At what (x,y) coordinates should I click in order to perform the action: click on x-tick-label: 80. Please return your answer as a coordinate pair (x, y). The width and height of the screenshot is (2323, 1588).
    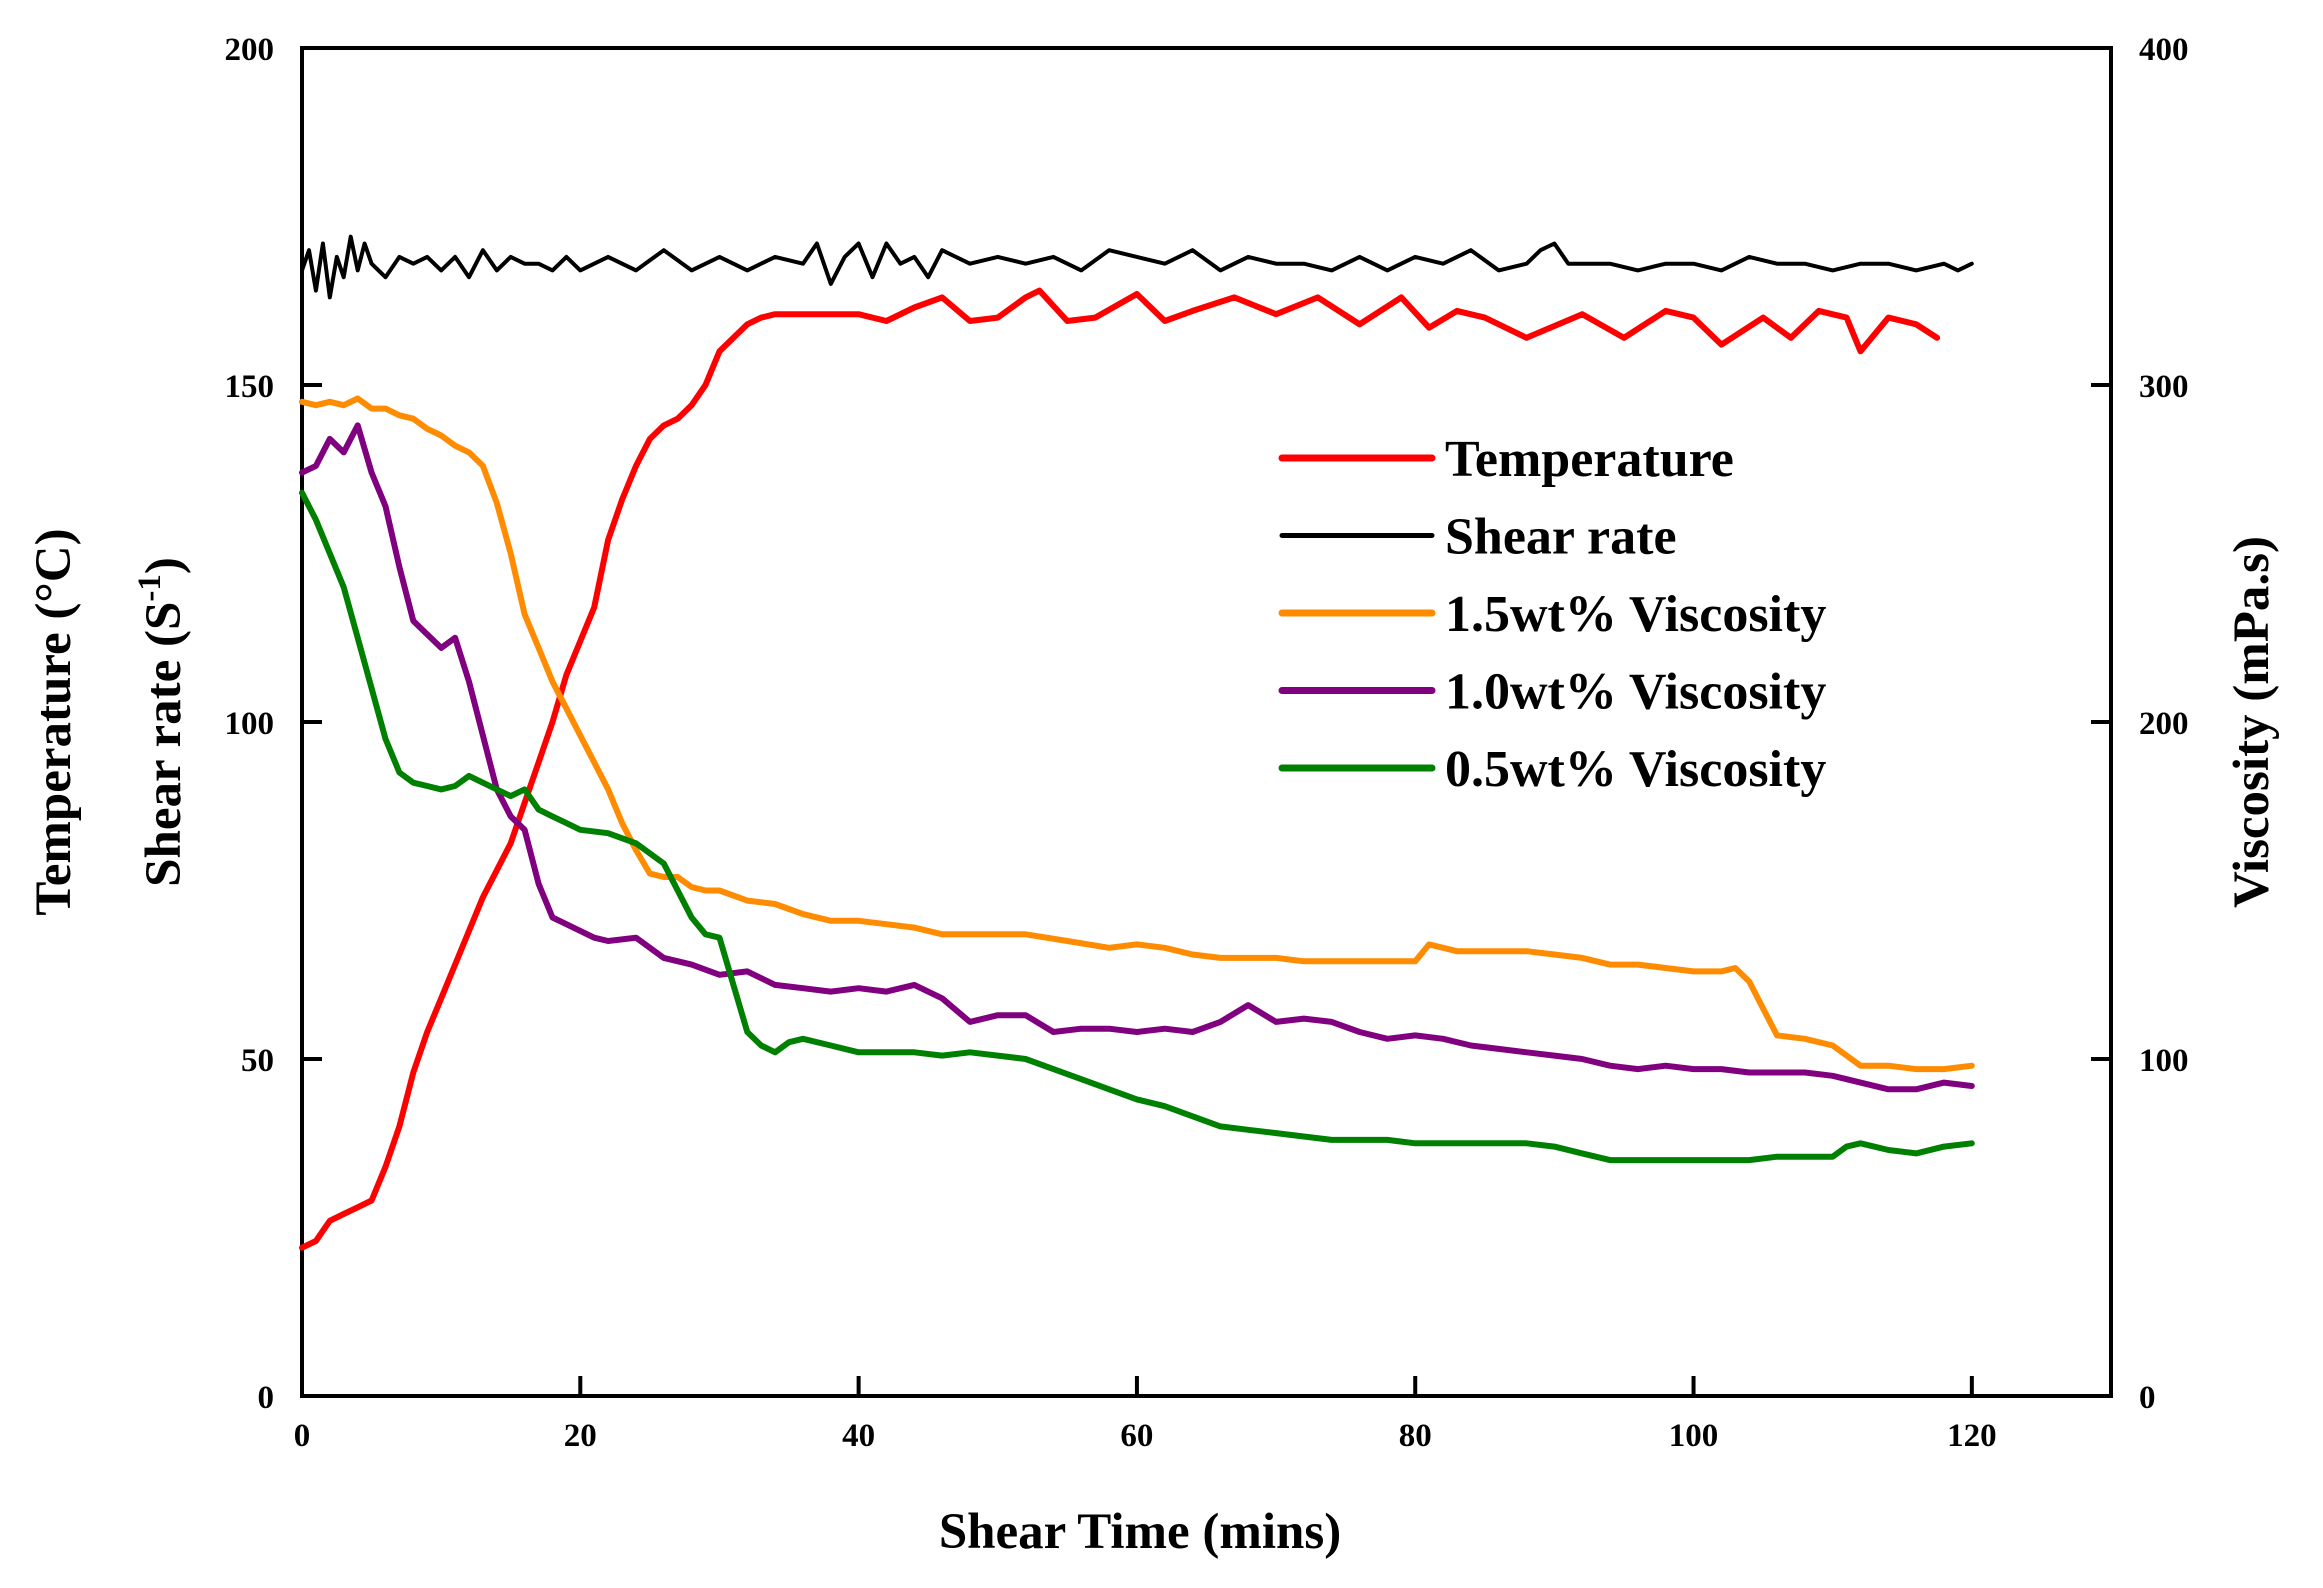
    Looking at the image, I should click on (1415, 1436).